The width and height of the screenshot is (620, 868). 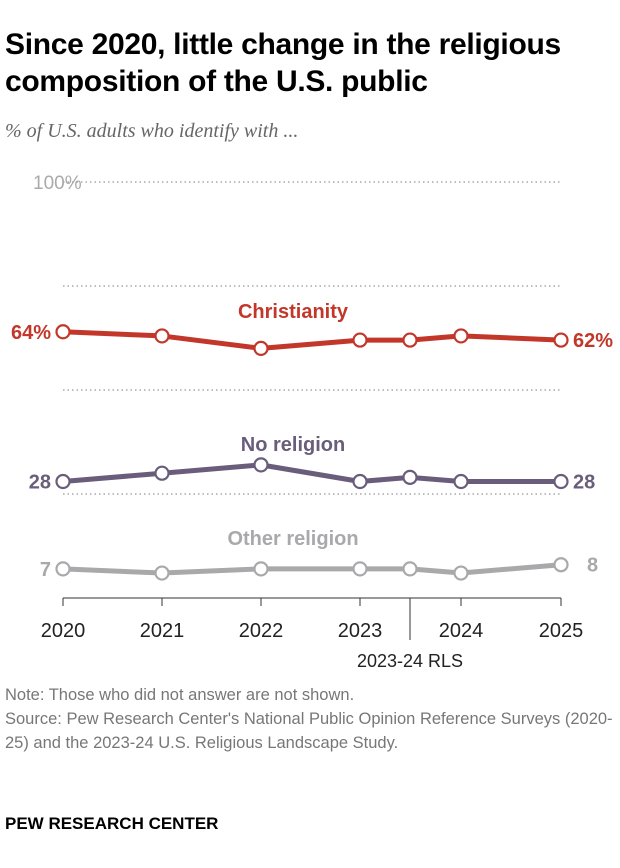 What do you see at coordinates (40, 483) in the screenshot?
I see `start-label: 28` at bounding box center [40, 483].